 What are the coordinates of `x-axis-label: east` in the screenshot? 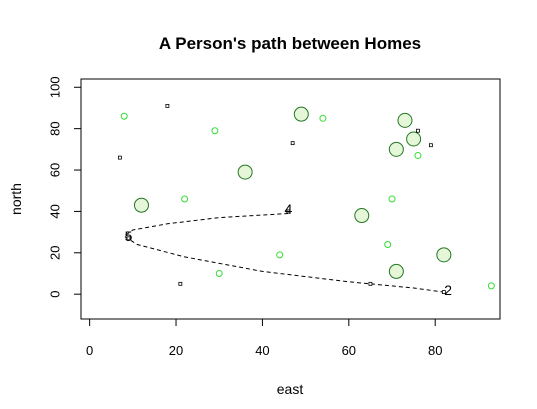 It's located at (290, 389).